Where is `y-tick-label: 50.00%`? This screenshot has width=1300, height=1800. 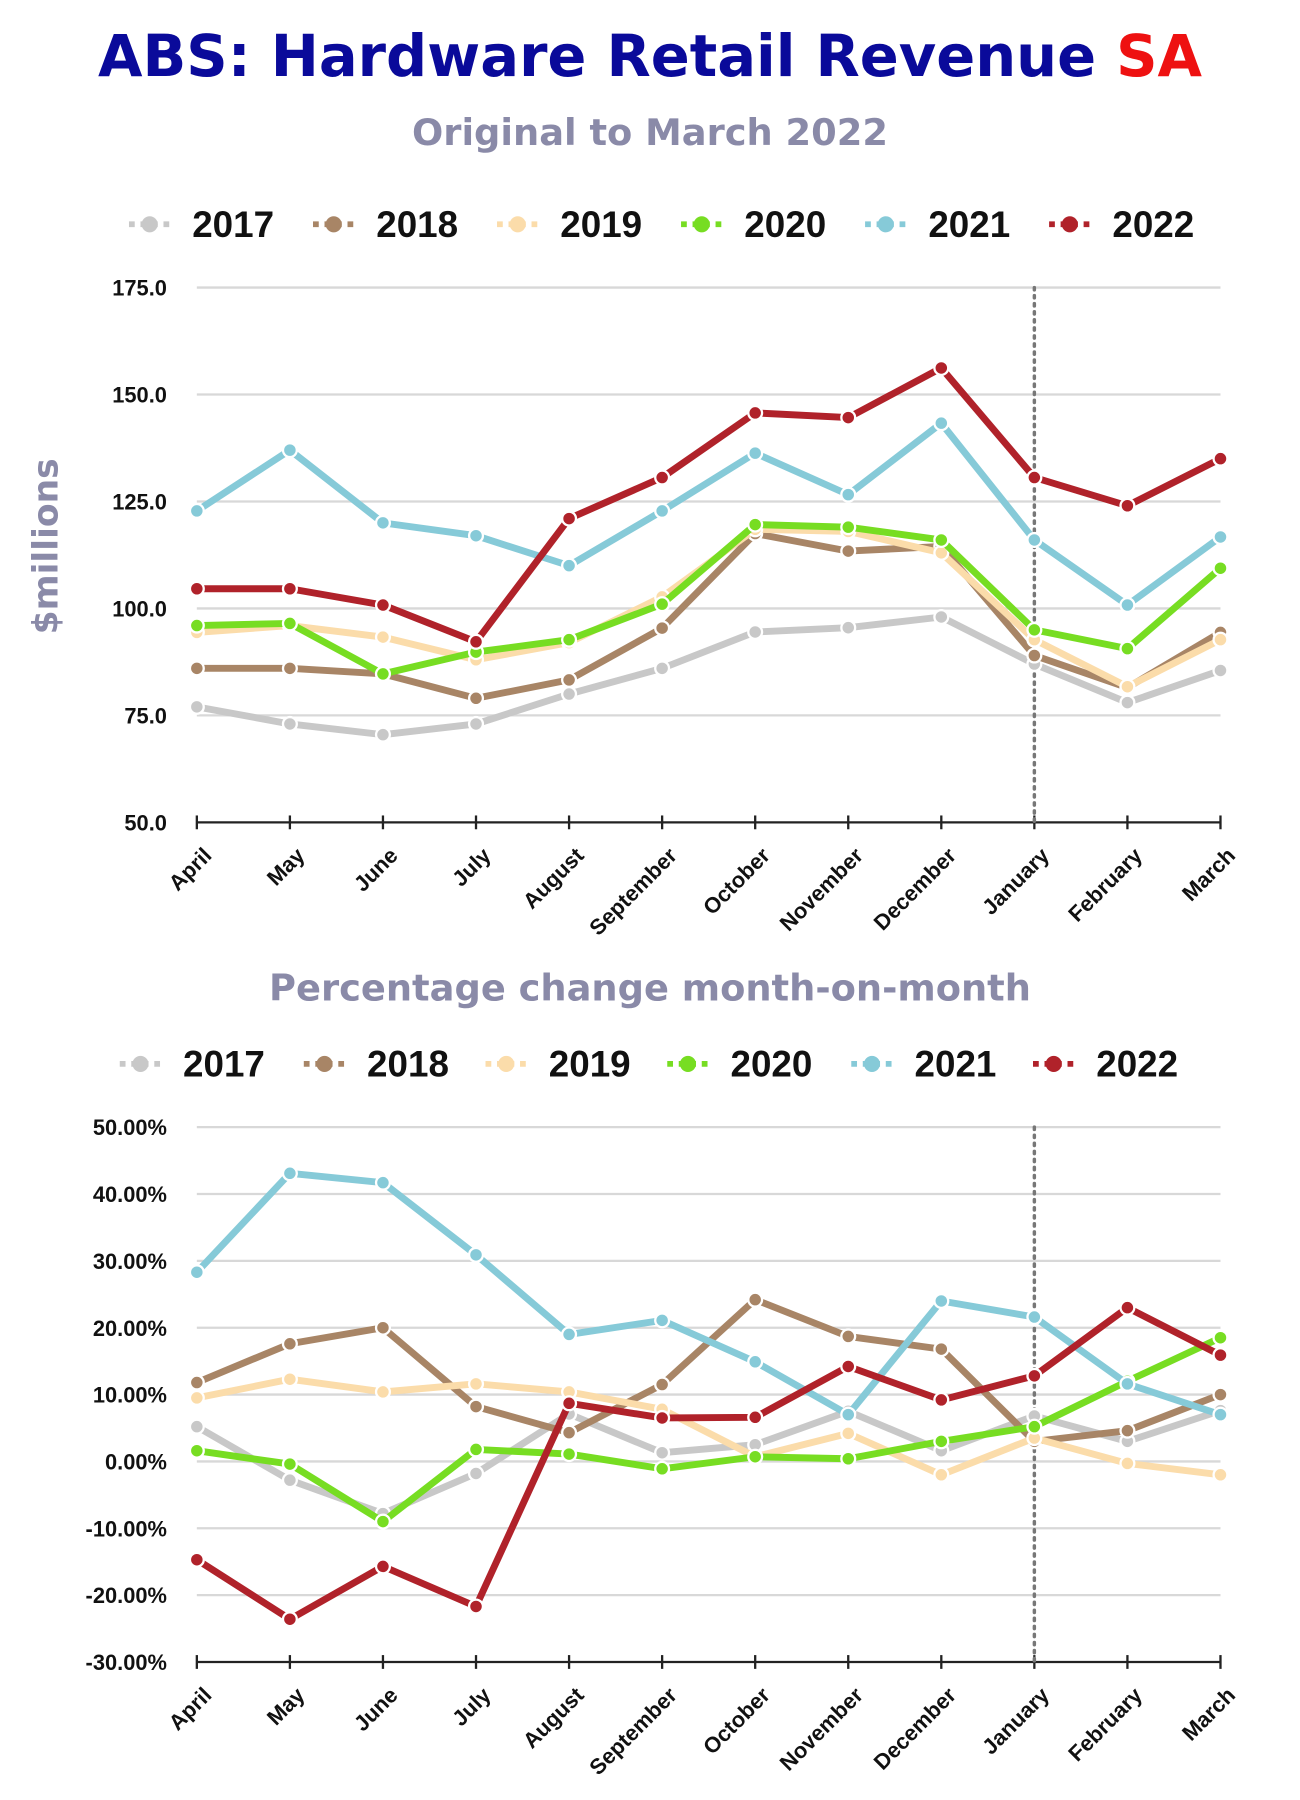 y-tick-label: 50.00% is located at coordinates (130, 1127).